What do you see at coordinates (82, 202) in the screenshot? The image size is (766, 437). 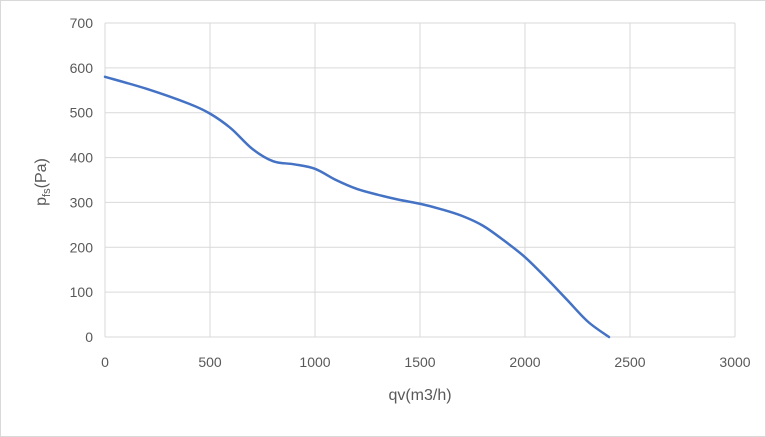 I see `y-tick-label: 300` at bounding box center [82, 202].